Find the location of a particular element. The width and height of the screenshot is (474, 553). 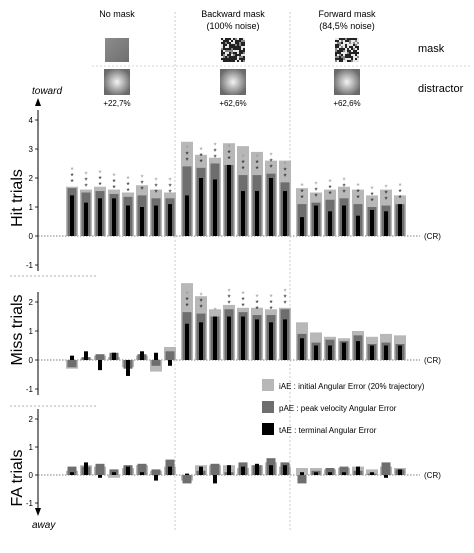

condition-subtitle-2: (84,5% noise) is located at coordinates (347, 26).